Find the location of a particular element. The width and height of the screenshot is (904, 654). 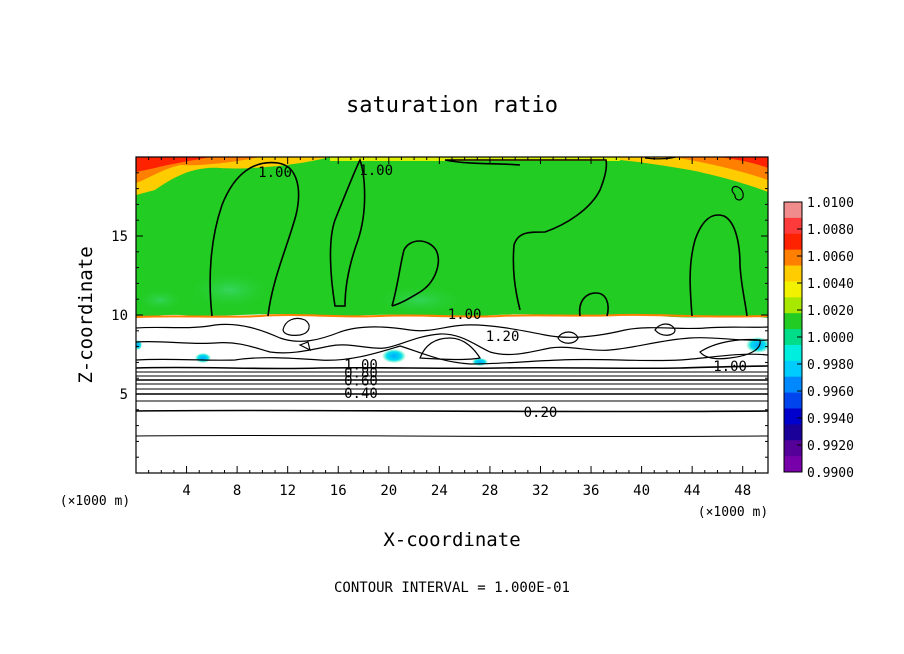

x-tick-label: 28 is located at coordinates (489, 491).